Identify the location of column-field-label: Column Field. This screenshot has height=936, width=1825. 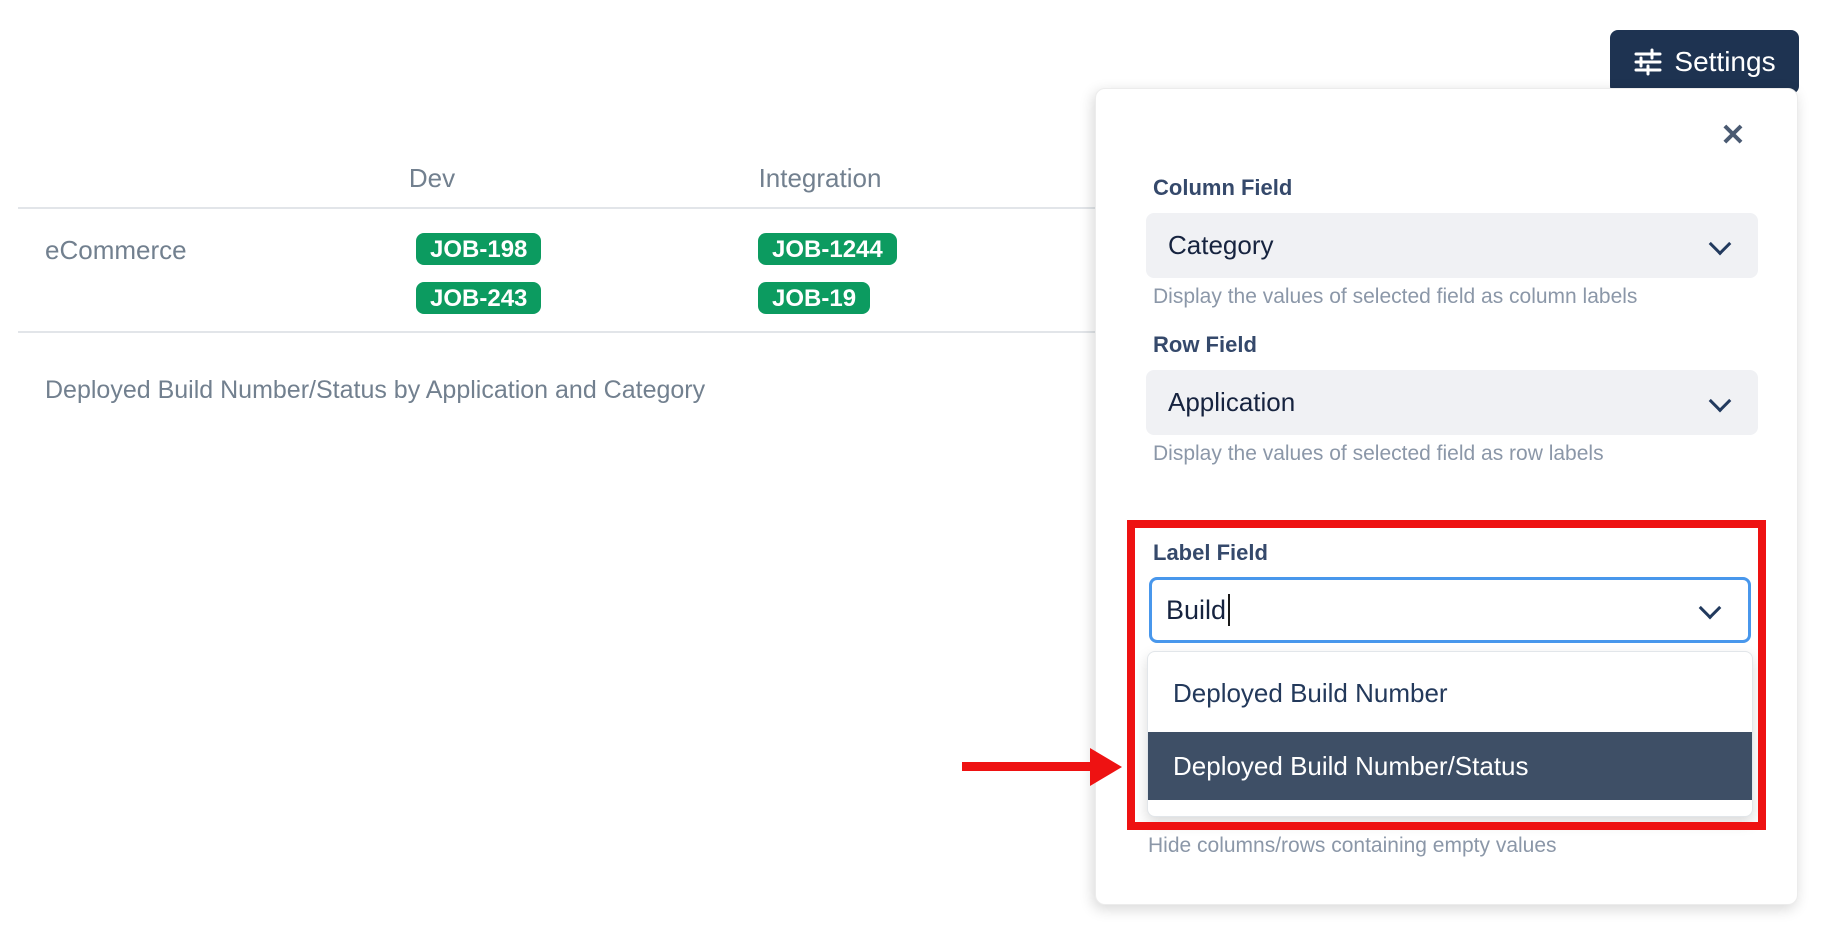
(1223, 187).